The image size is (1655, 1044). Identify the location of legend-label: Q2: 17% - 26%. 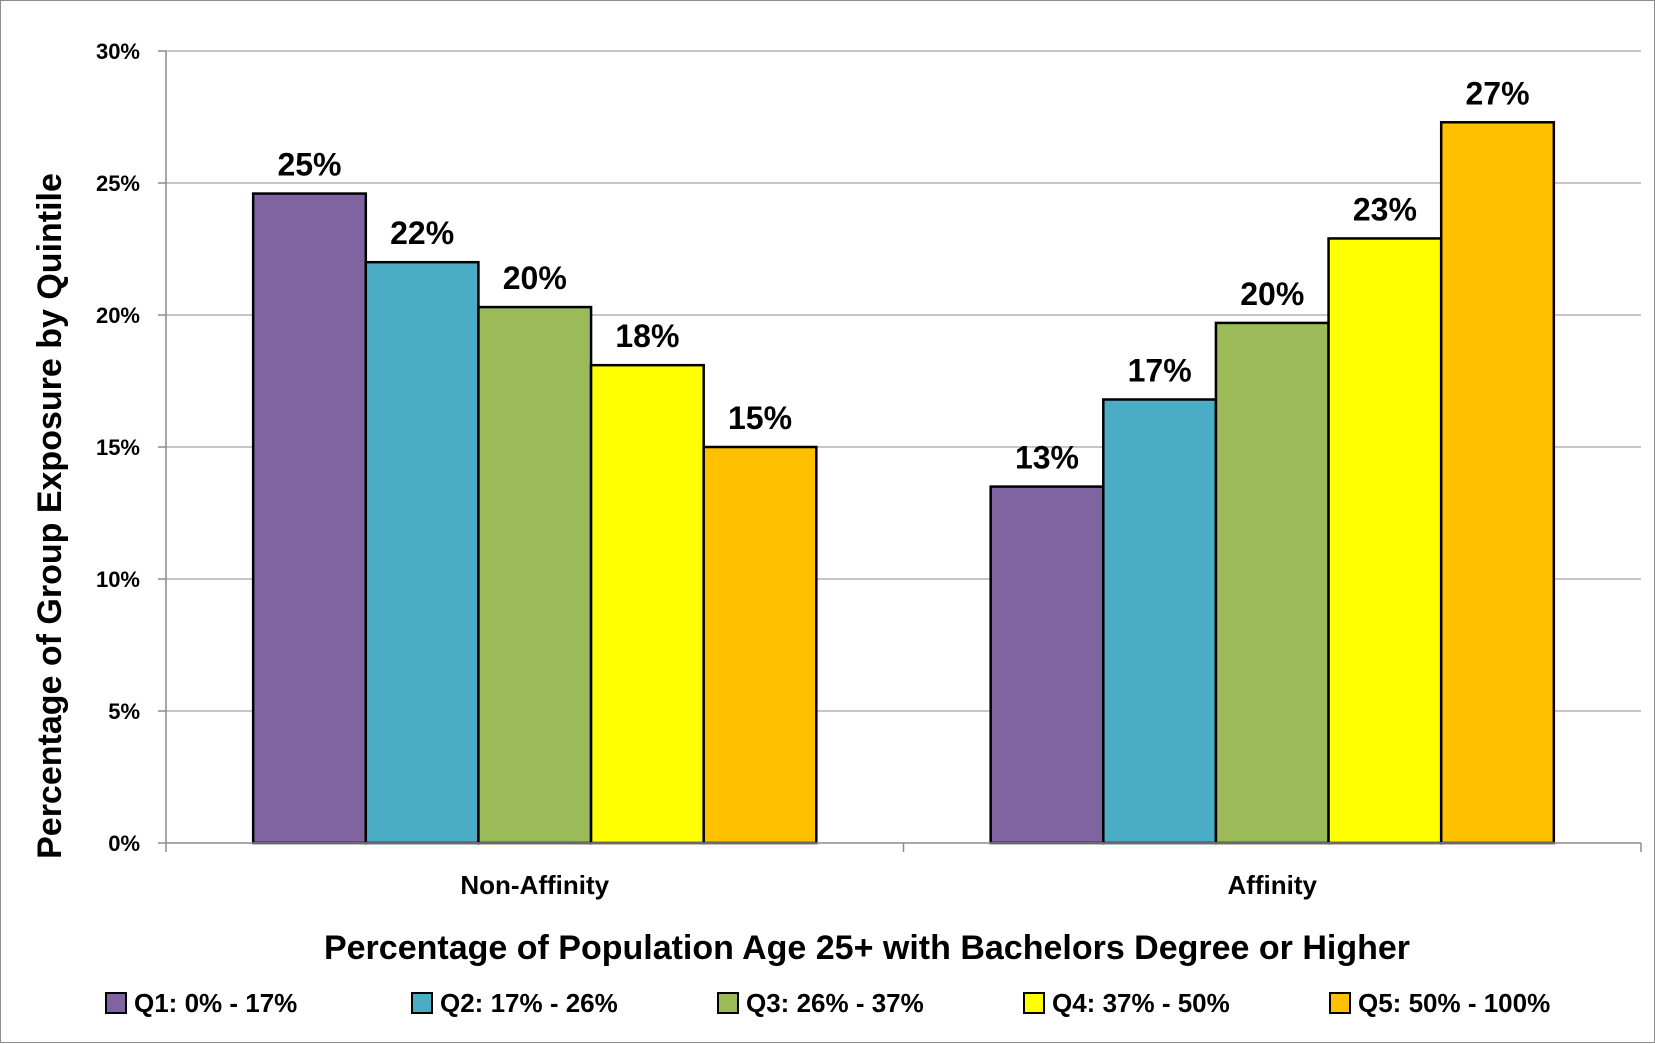
(529, 1003).